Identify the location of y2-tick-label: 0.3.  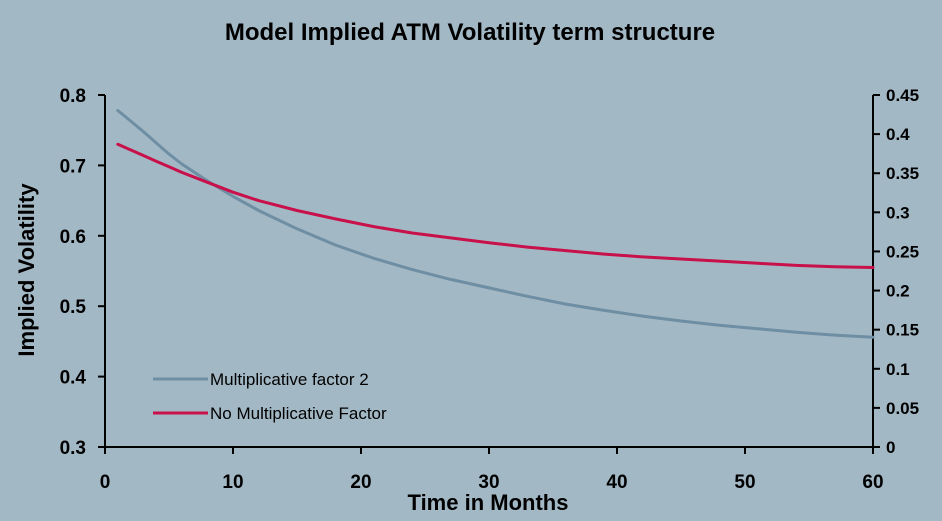
(898, 212).